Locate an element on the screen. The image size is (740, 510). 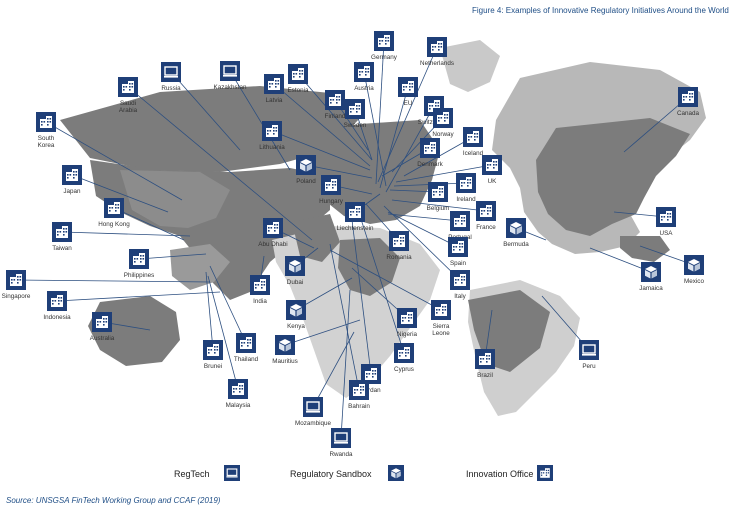
leader-line-estonia is located at coordinates (335, 117).